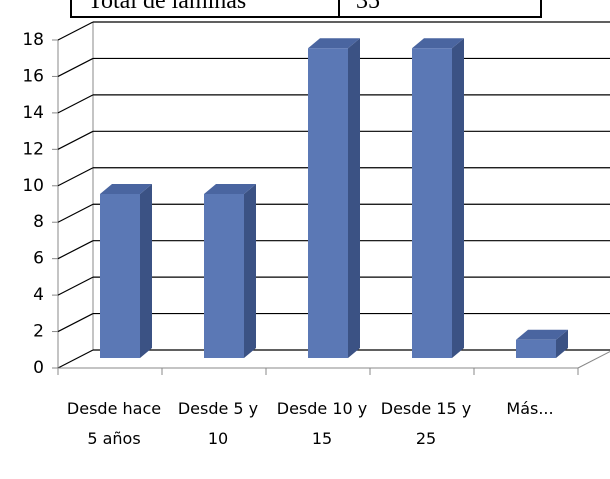 This screenshot has height=479, width=610. What do you see at coordinates (38, 259) in the screenshot?
I see `y-tick-label: 6` at bounding box center [38, 259].